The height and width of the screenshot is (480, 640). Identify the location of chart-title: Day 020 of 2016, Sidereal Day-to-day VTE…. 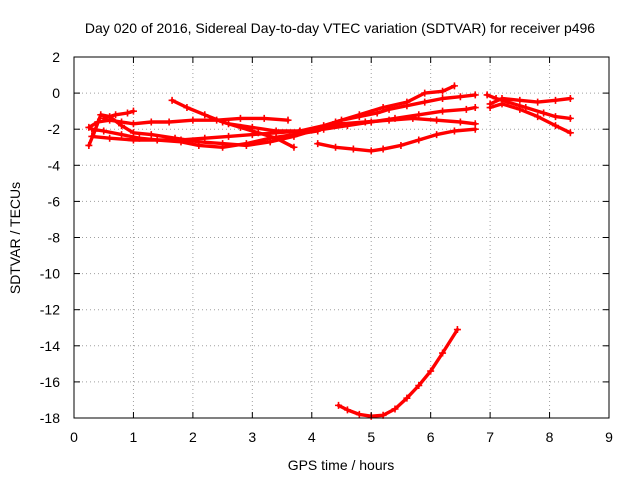
(340, 28).